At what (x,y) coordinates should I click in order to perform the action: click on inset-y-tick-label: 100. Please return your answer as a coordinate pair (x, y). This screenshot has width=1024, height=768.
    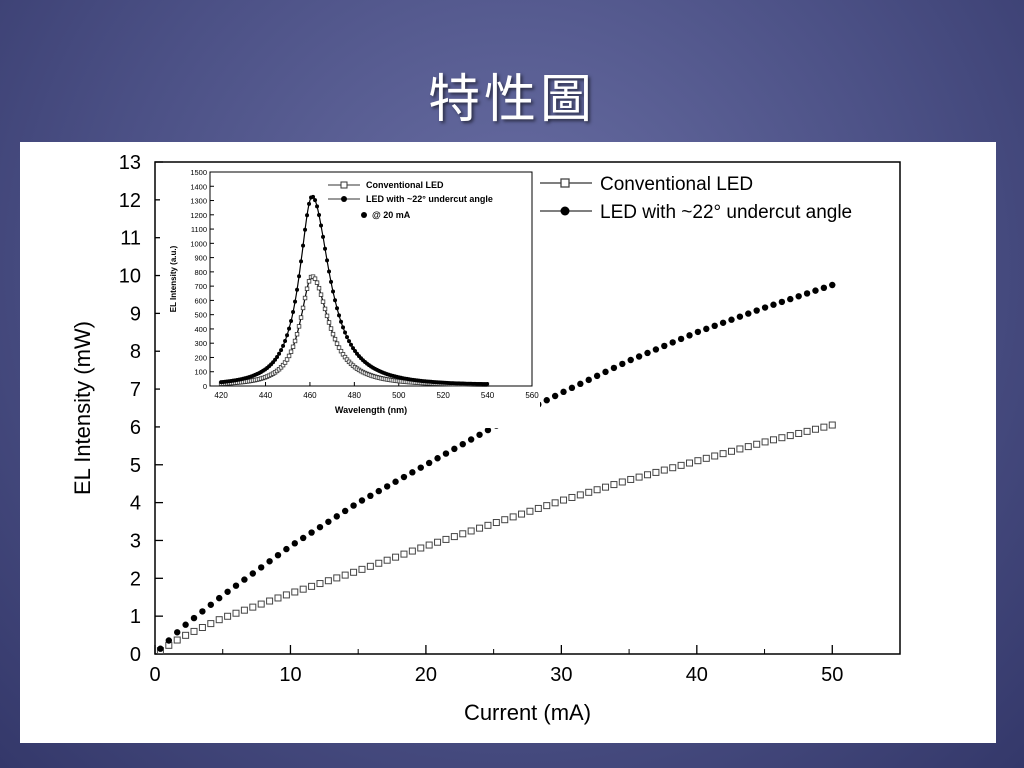
    Looking at the image, I should click on (200, 372).